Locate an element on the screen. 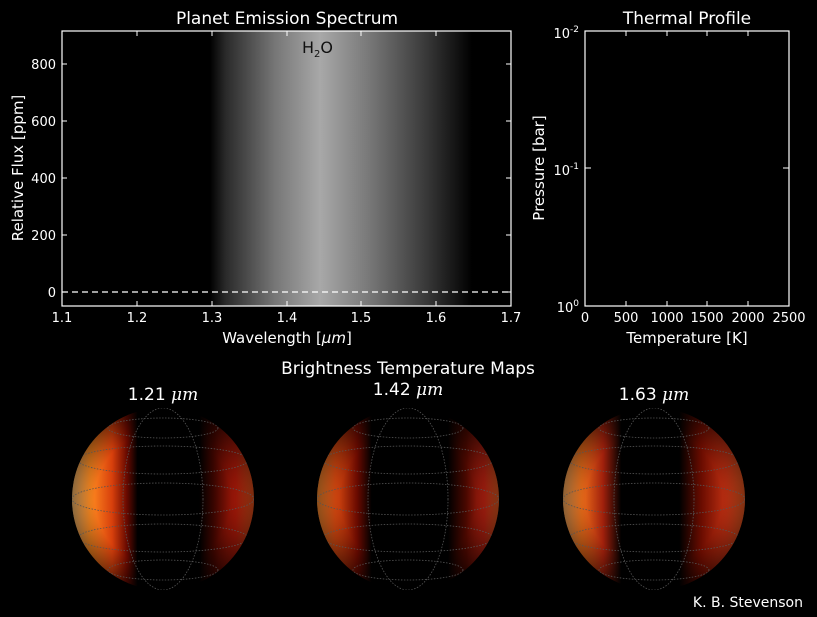 This screenshot has width=817, height=617. thermal-xtick-label: 1500 is located at coordinates (706, 318).